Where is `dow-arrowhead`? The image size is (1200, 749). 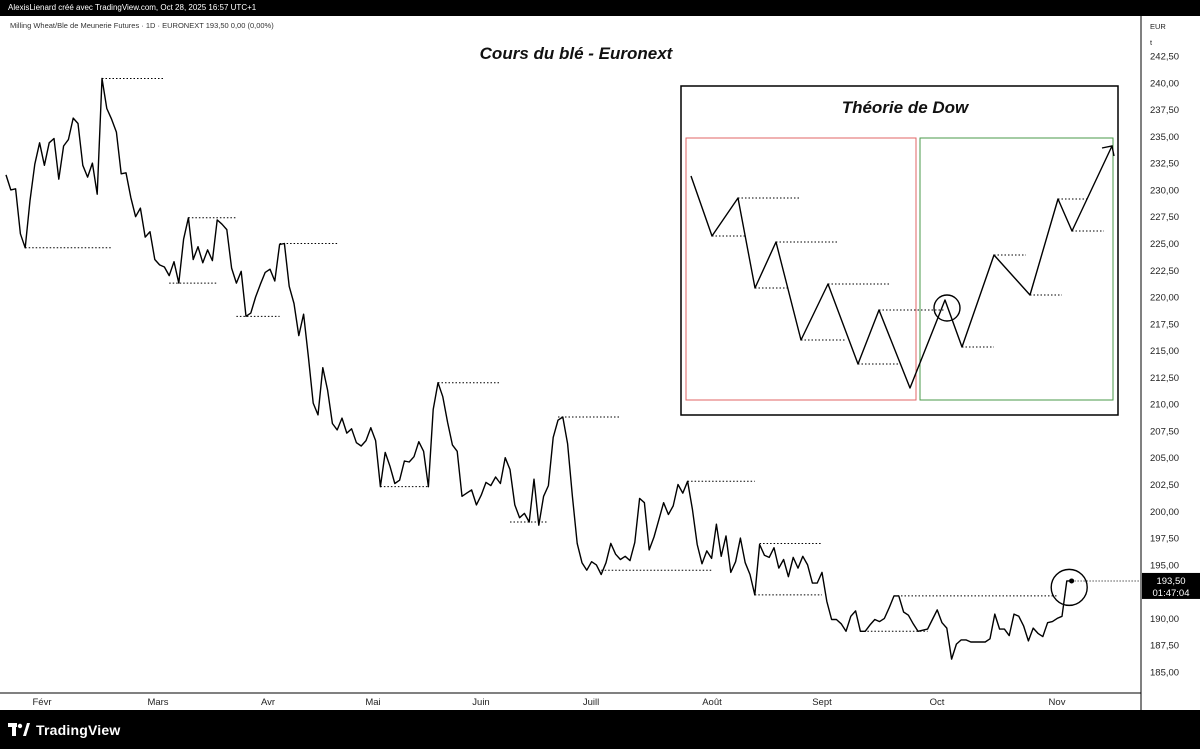
dow-arrowhead is located at coordinates (1108, 151).